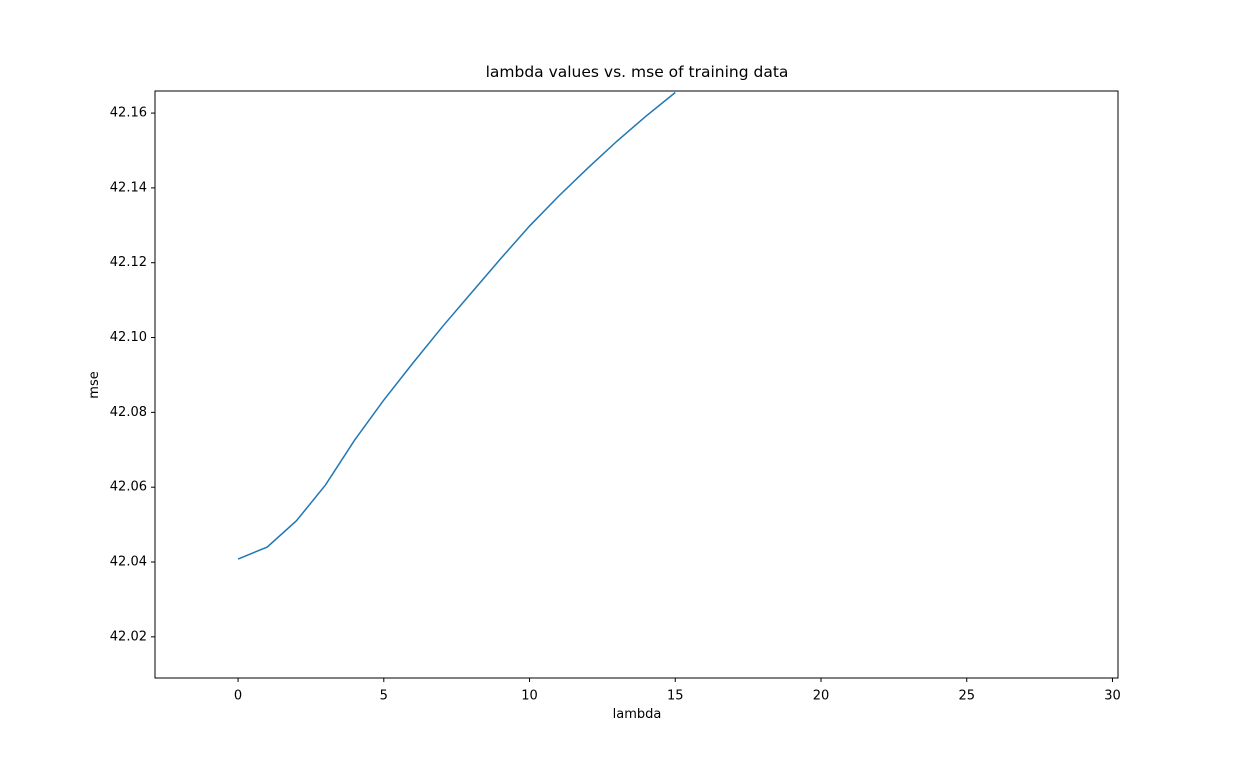  What do you see at coordinates (128, 187) in the screenshot?
I see `y-tick-label: 42.14` at bounding box center [128, 187].